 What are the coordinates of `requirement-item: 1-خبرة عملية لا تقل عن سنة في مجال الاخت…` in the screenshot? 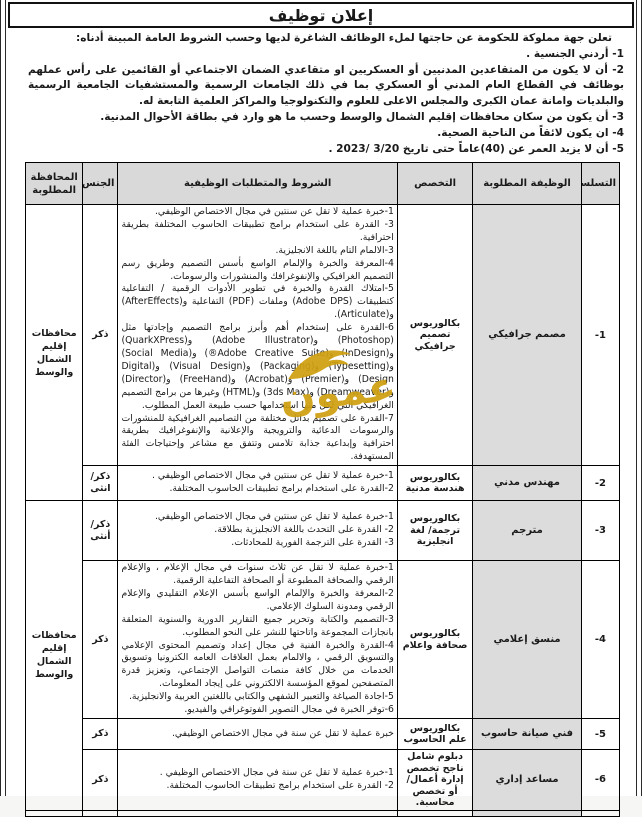 It's located at (276, 772).